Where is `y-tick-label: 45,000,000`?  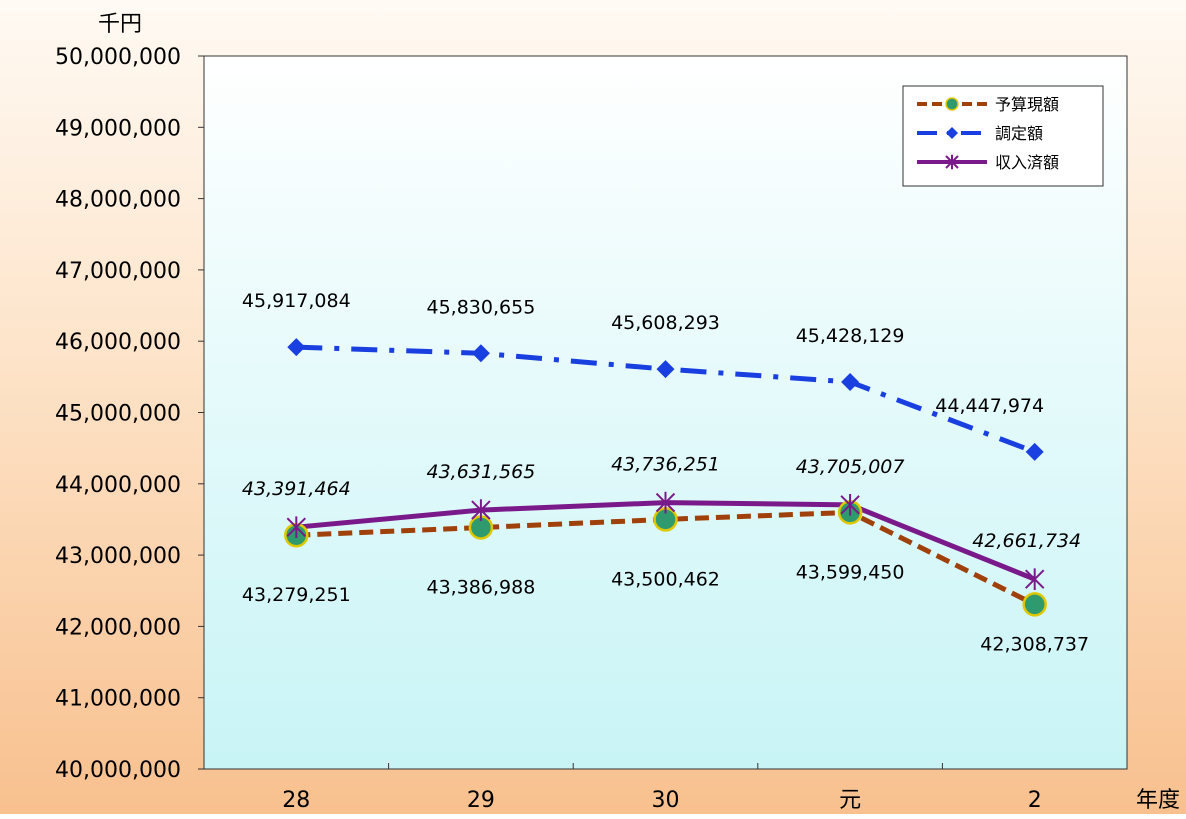 y-tick-label: 45,000,000 is located at coordinates (118, 414).